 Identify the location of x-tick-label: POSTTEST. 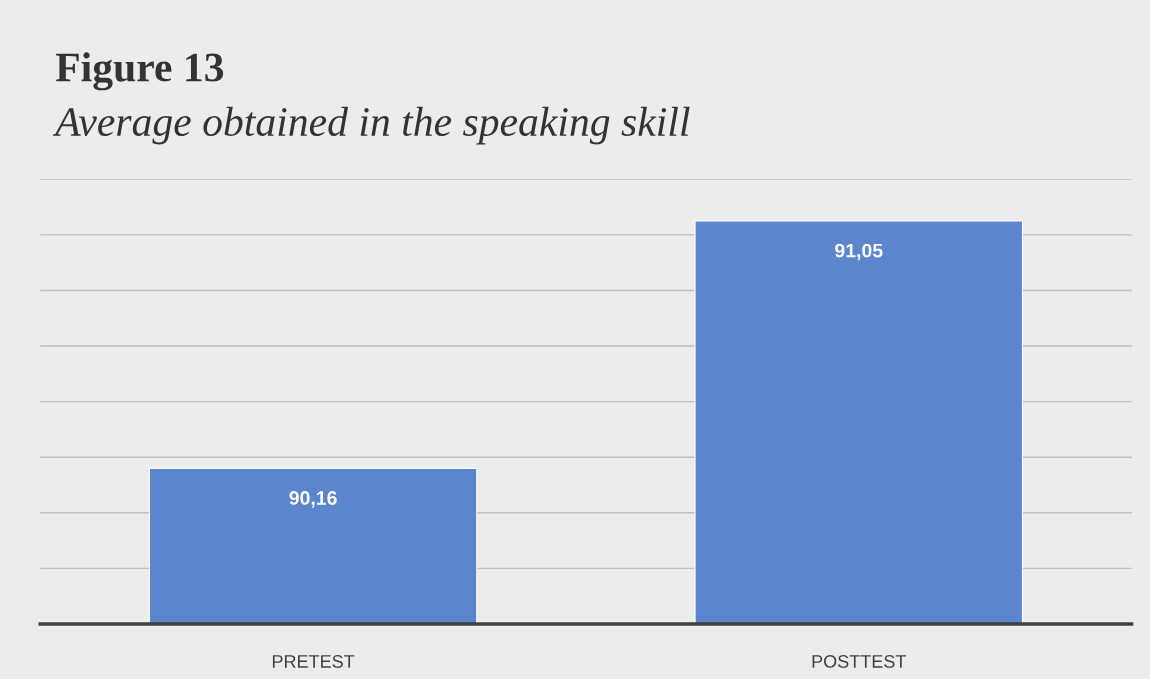
(859, 661).